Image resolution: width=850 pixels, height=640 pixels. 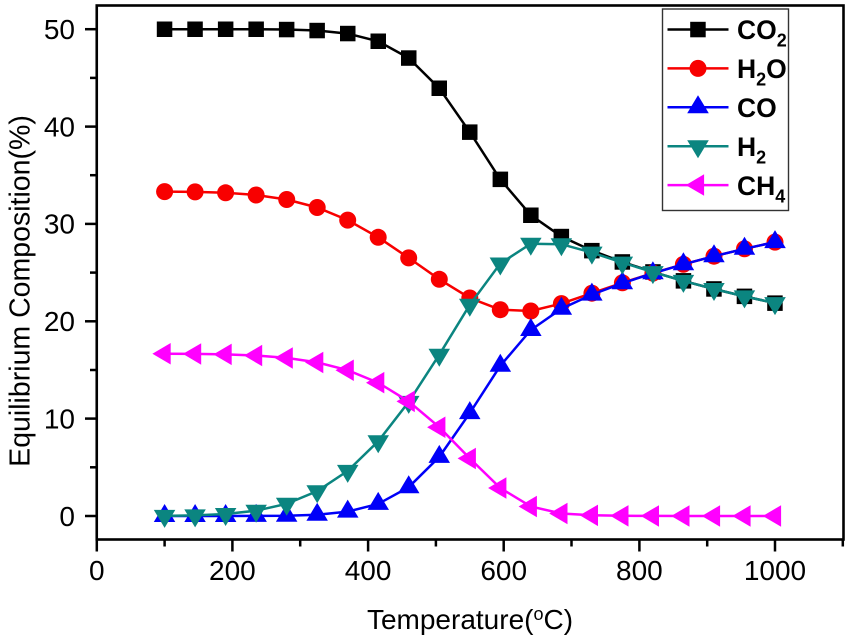 What do you see at coordinates (761, 189) in the screenshot?
I see `svg-text: CH4` at bounding box center [761, 189].